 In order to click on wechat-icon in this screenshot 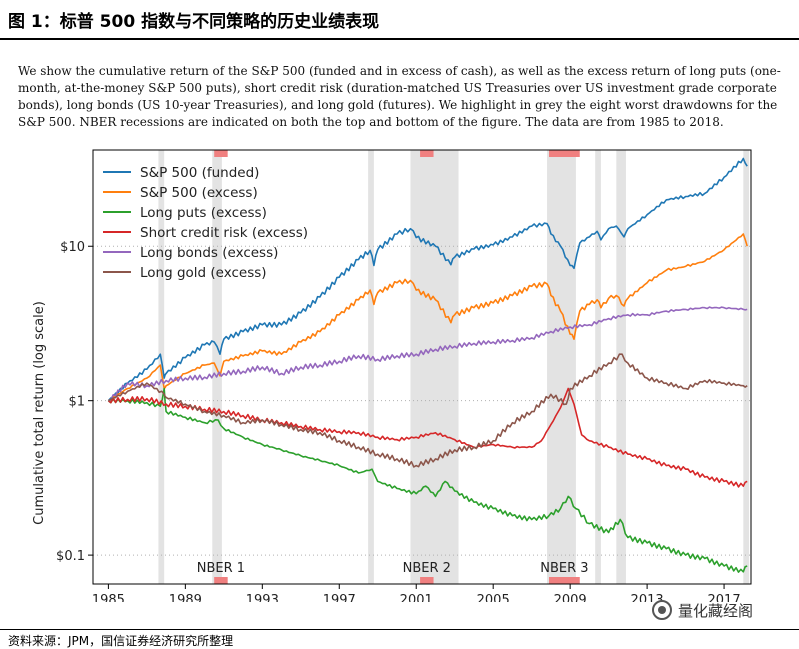, I will do `click(662, 610)`.